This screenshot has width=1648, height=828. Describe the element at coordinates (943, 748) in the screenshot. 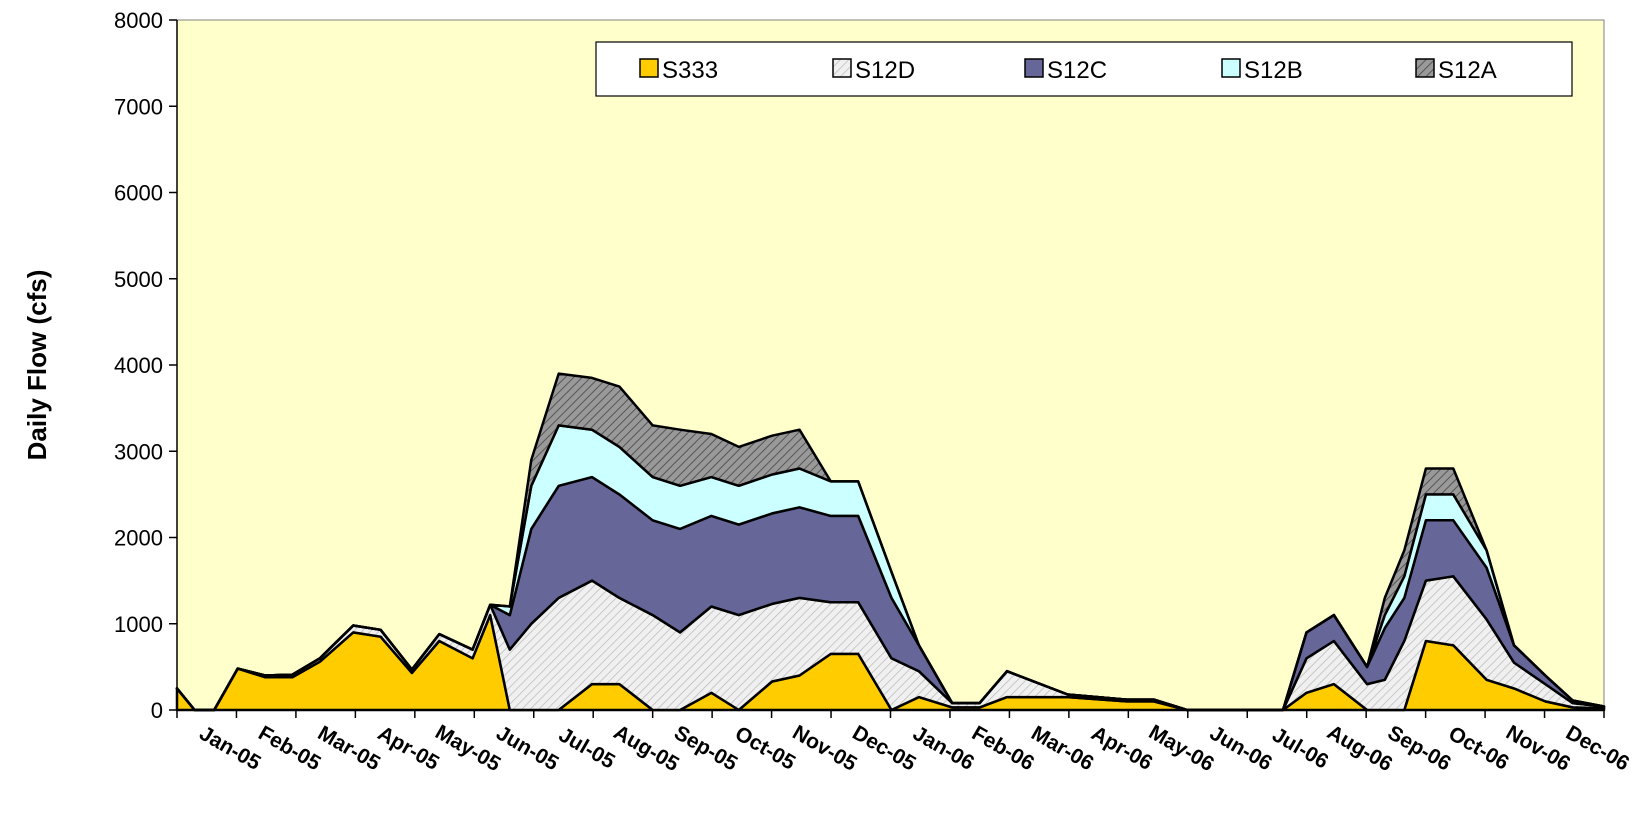

I see `x-tick-label: Jan-06` at that location.